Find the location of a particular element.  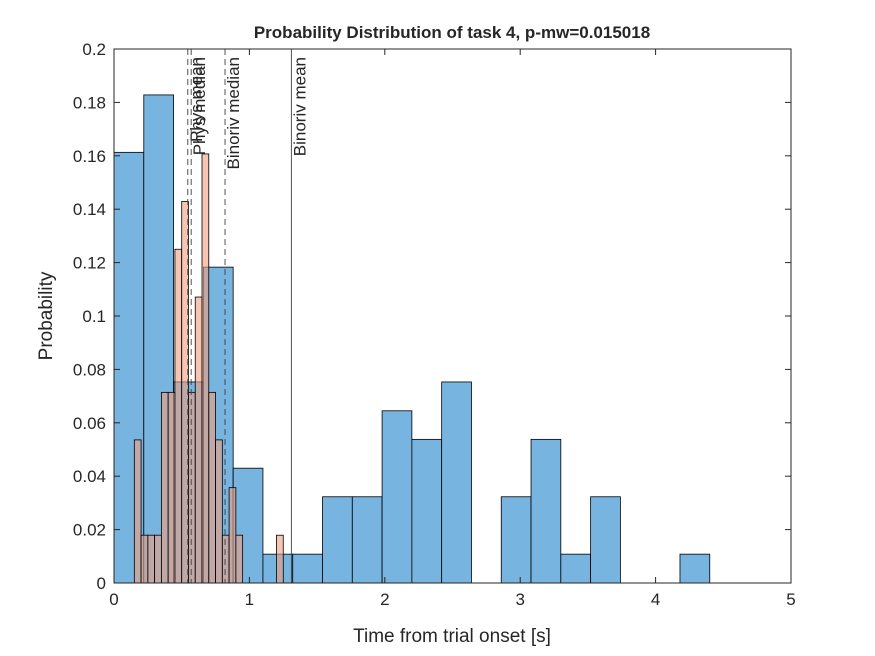

y-tick-label: 0.08 is located at coordinates (89, 369).